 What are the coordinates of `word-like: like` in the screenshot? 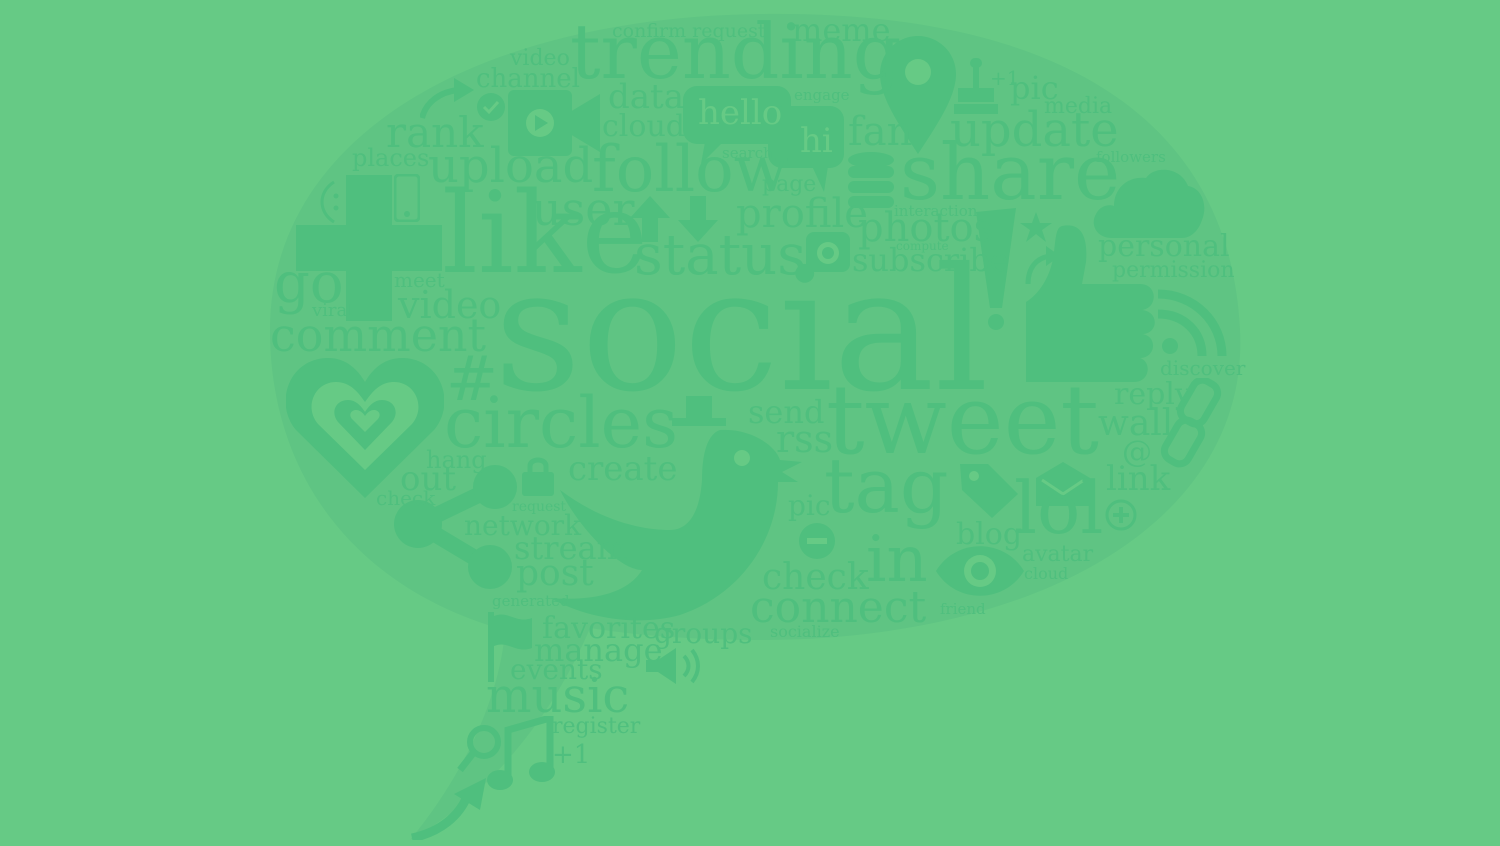 It's located at (545, 234).